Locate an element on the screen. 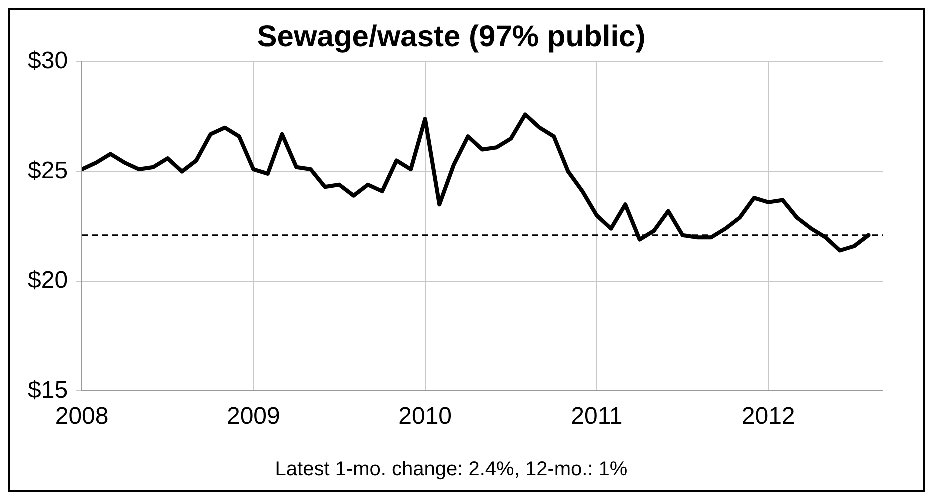 This screenshot has width=933, height=500. chart-title: Sewage/waste (97% public) is located at coordinates (451, 37).